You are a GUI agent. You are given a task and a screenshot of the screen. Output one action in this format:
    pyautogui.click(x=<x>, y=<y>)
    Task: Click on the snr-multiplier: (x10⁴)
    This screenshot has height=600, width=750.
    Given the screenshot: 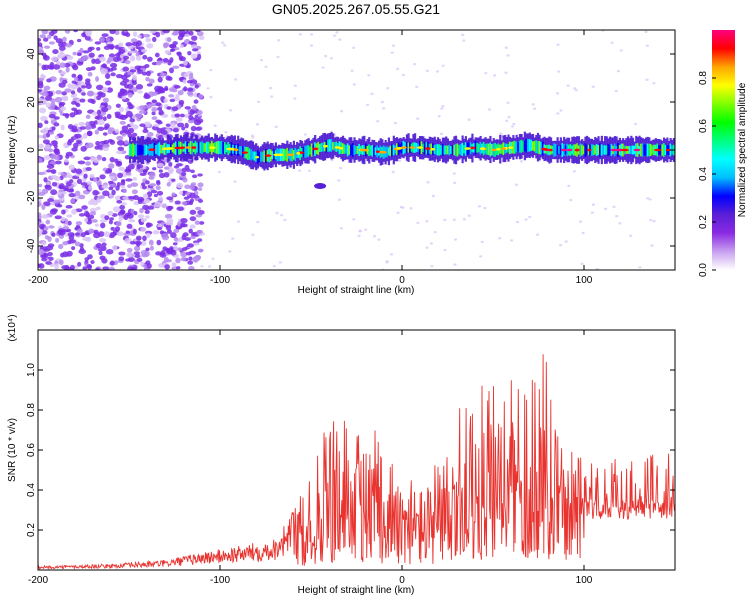 What is the action you would take?
    pyautogui.click(x=12, y=327)
    